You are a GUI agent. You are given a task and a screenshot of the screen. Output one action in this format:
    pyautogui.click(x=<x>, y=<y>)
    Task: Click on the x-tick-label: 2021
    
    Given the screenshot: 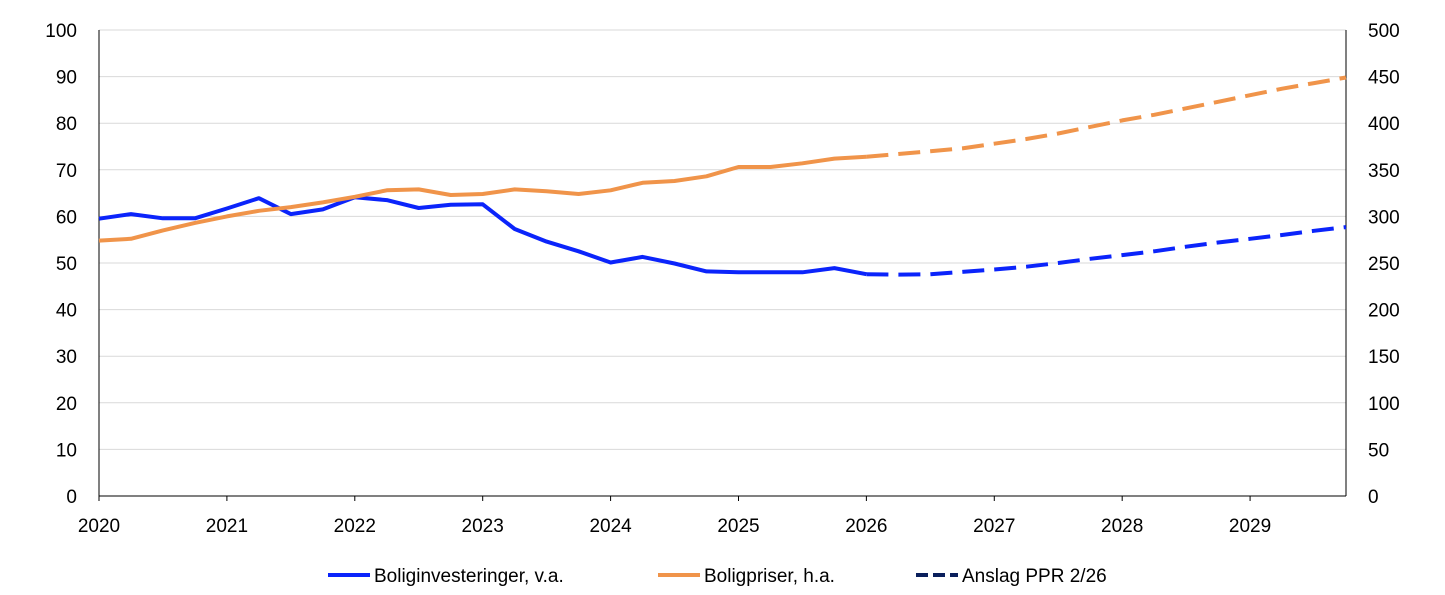 What is the action you would take?
    pyautogui.click(x=227, y=526)
    